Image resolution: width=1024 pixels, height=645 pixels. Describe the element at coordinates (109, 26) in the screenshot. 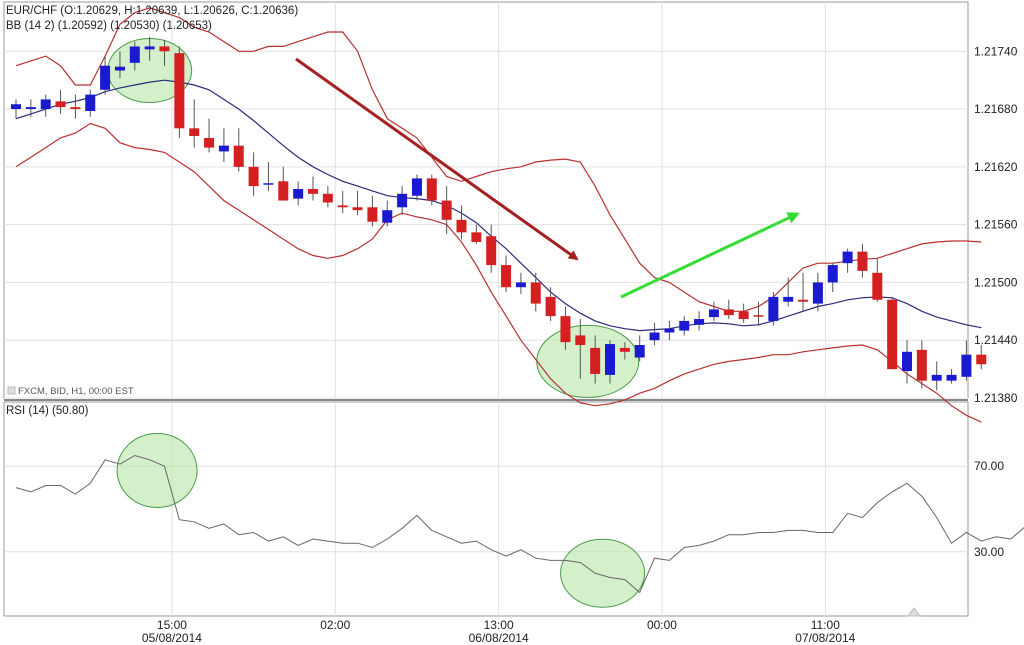

I see `bb-header: BB (14 2) (1.20592) (1.20530) (1.20653)` at that location.